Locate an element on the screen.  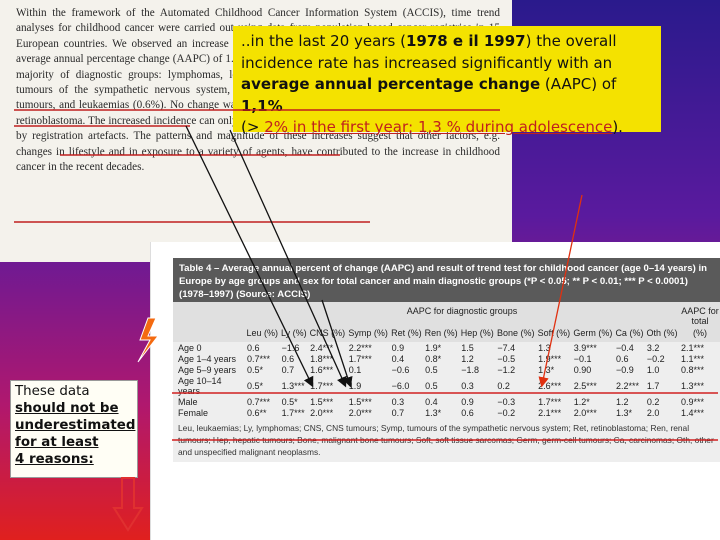
table-cell: 1.3*** is located at coordinates (699, 385).